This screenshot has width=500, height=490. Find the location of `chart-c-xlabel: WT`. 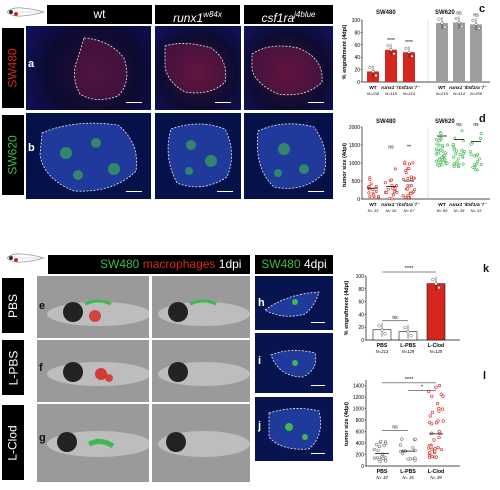

chart-c-xlabel: WT is located at coordinates (442, 88).